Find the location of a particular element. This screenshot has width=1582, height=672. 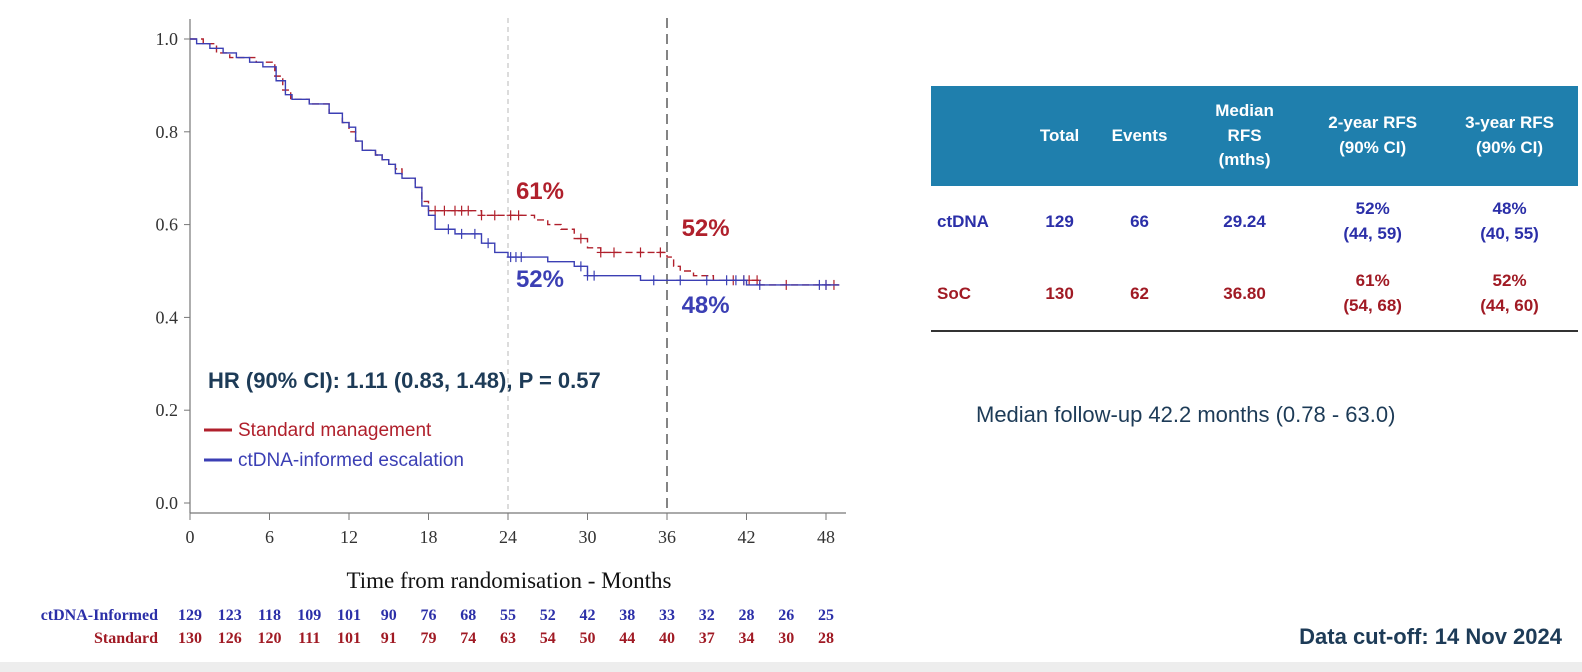

risk-value: 63 is located at coordinates (508, 638).